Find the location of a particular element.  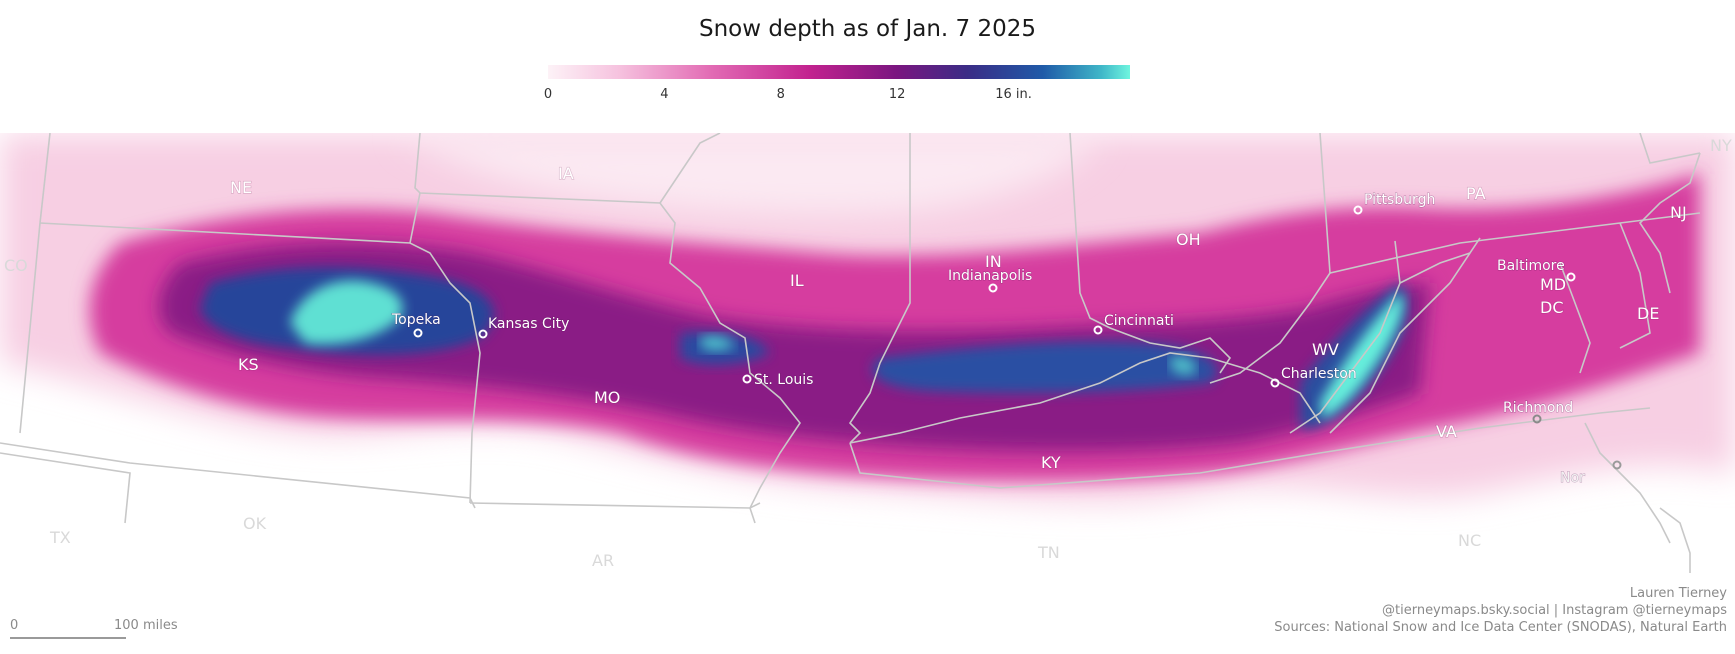

city-label-topeka: Topeka is located at coordinates (416, 320).